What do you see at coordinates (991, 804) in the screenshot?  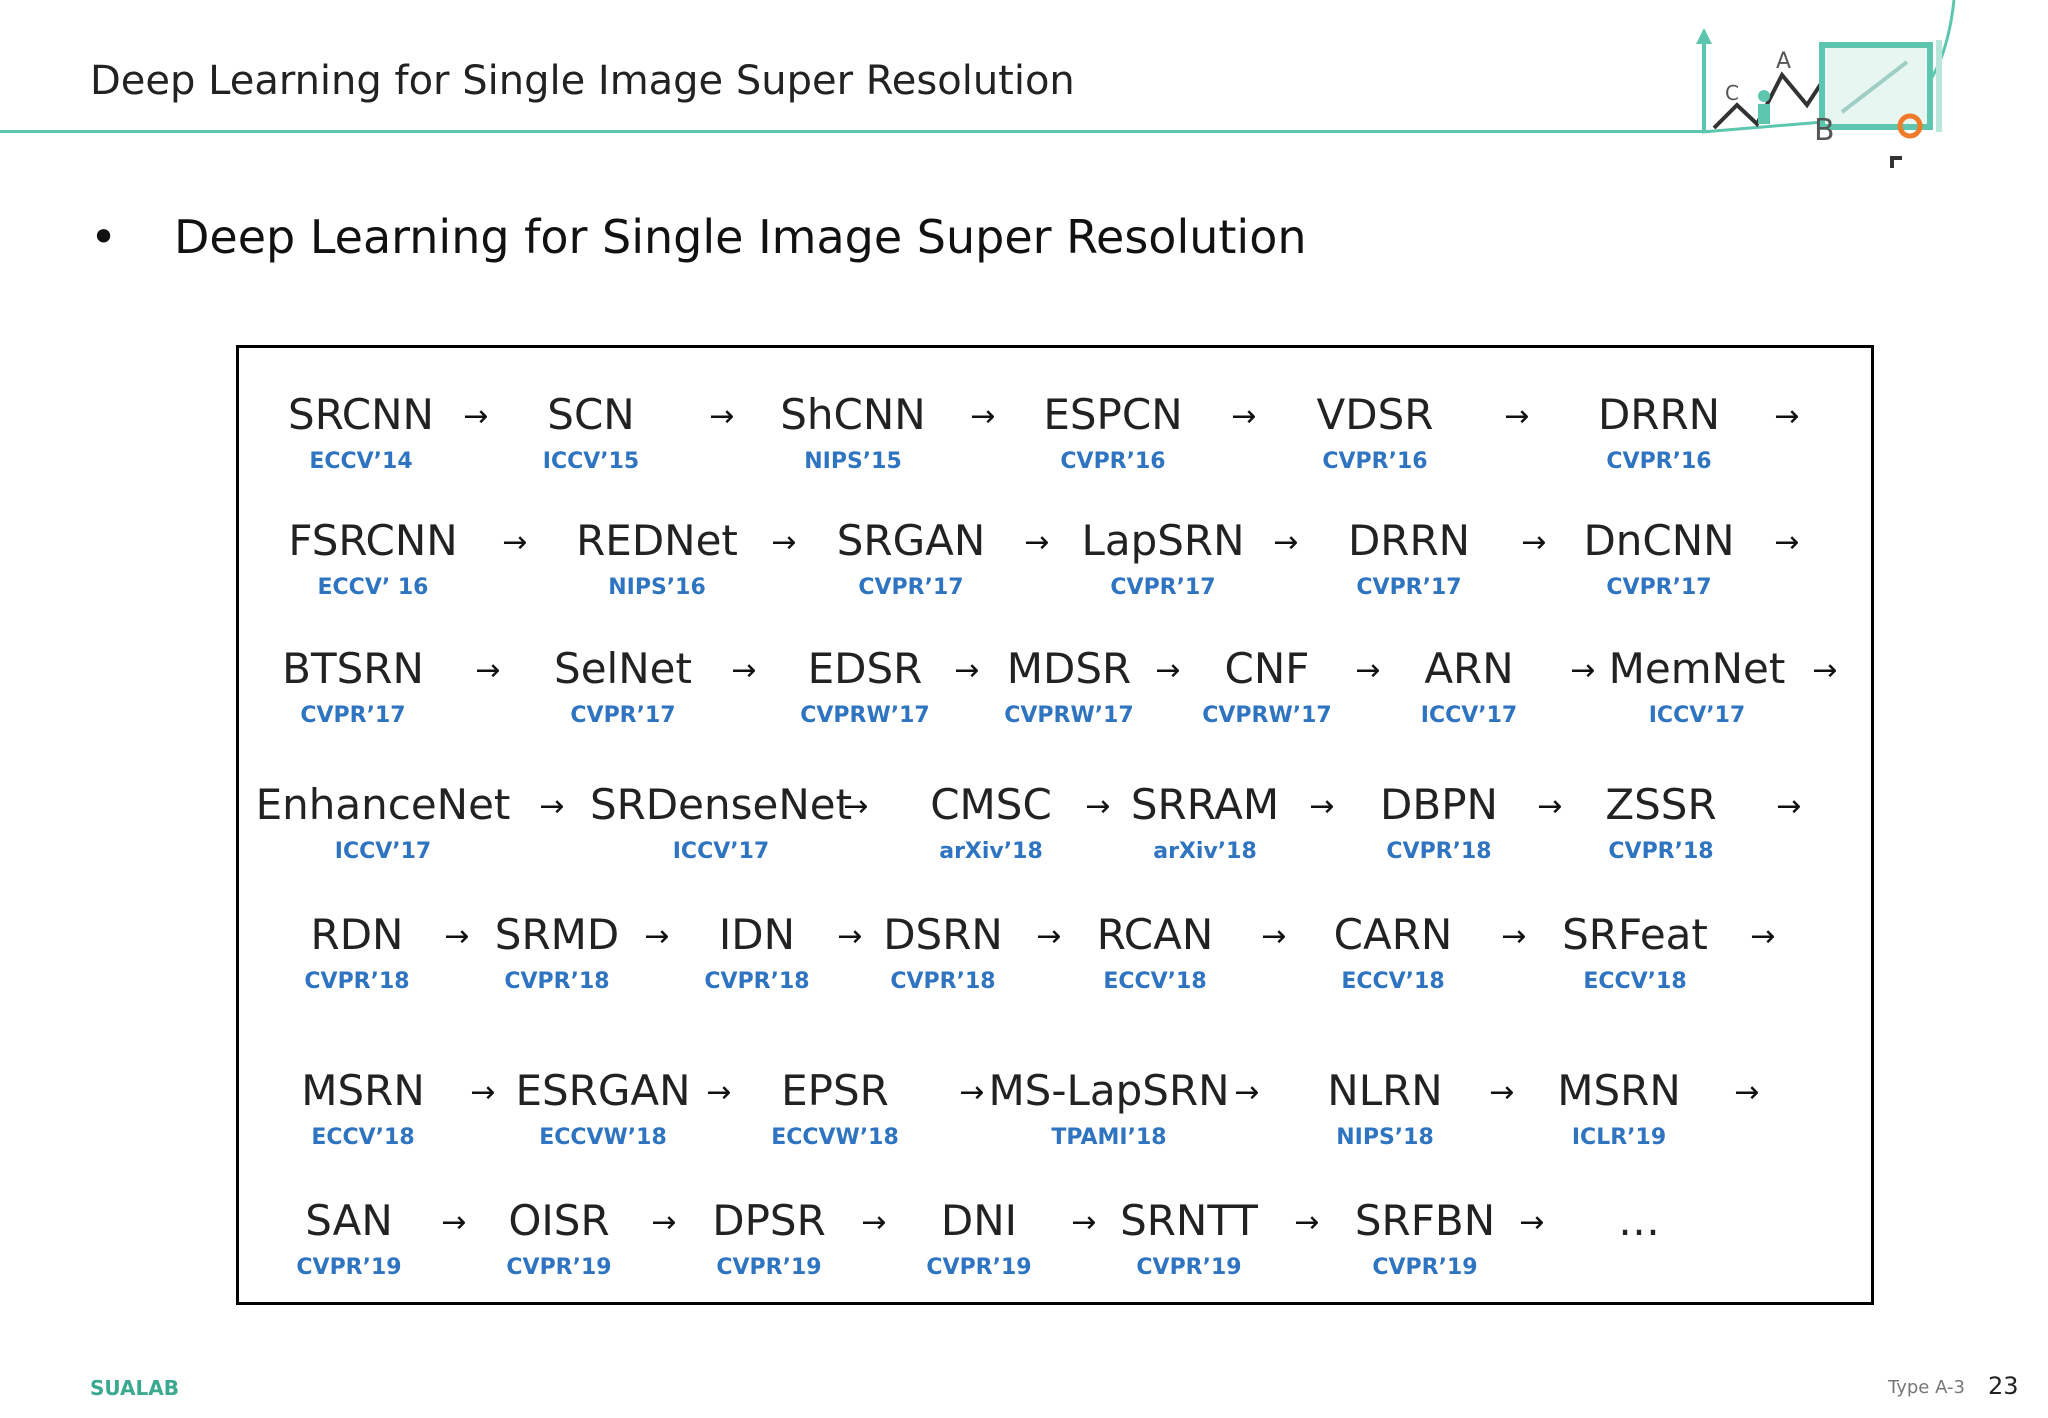 I see `network-name: CMSC` at bounding box center [991, 804].